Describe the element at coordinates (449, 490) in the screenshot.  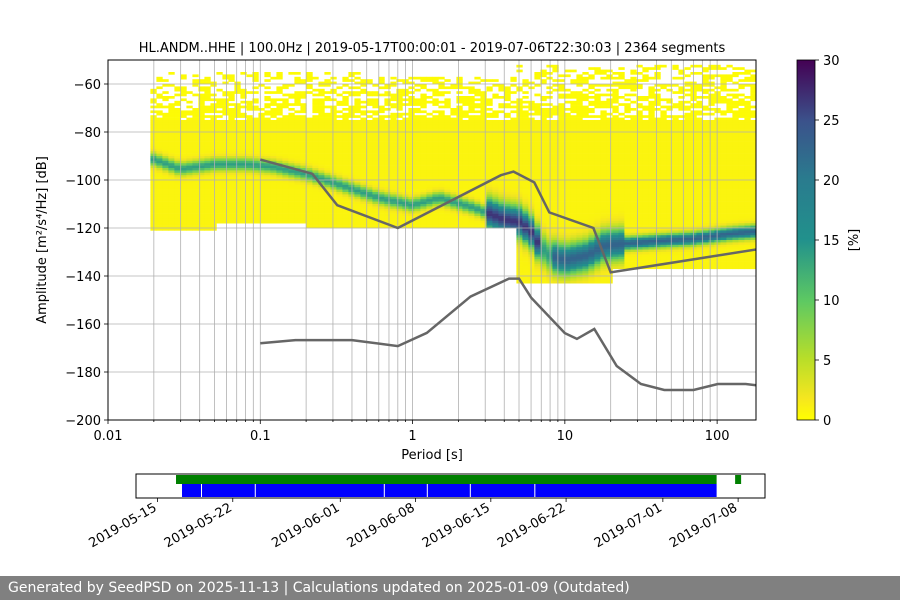
I see `timeline-blue-segment` at that location.